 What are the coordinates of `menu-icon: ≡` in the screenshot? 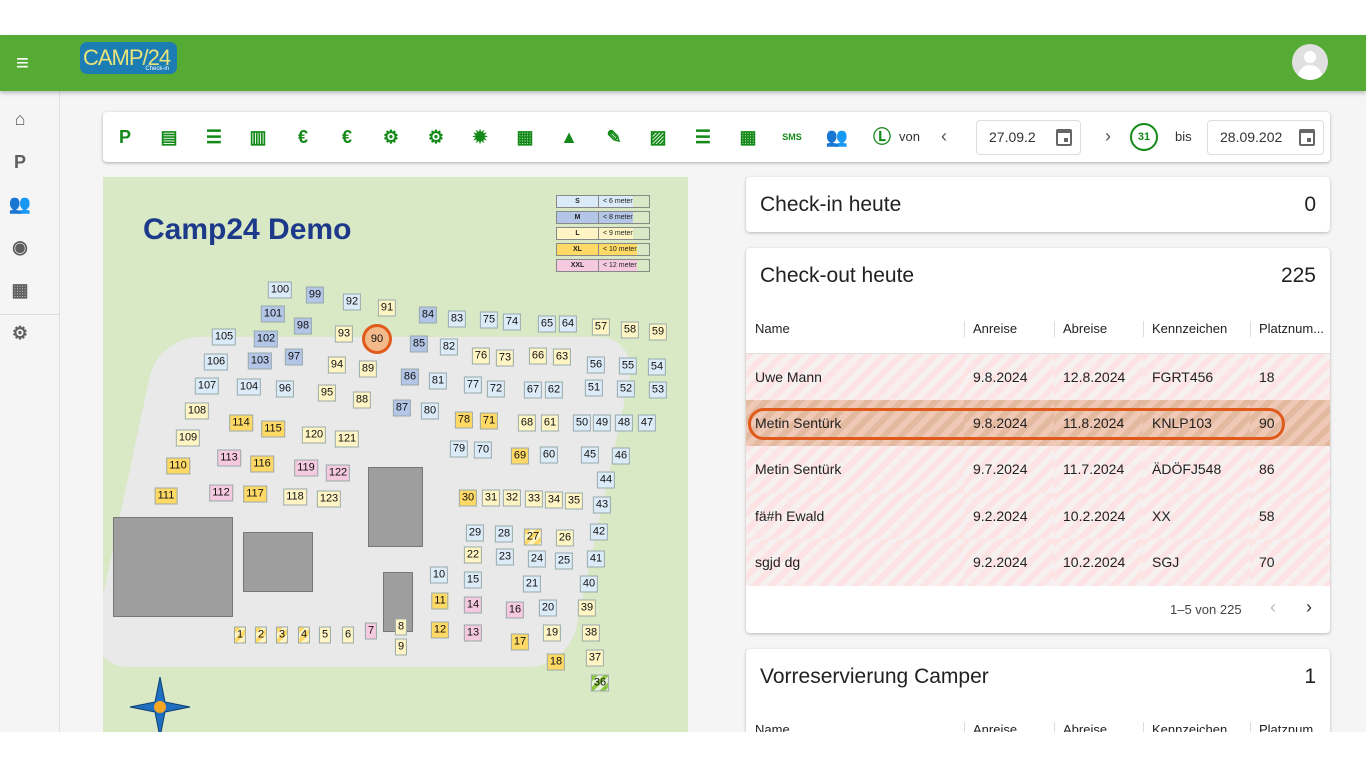 It's located at (22, 62).